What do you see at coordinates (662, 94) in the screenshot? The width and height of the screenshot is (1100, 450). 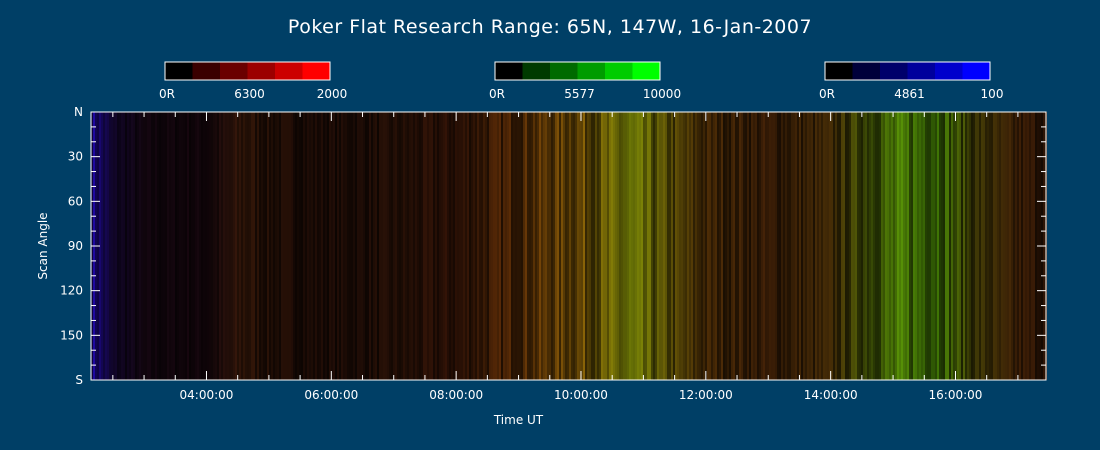 I see `colorbar-max-label: 10000` at bounding box center [662, 94].